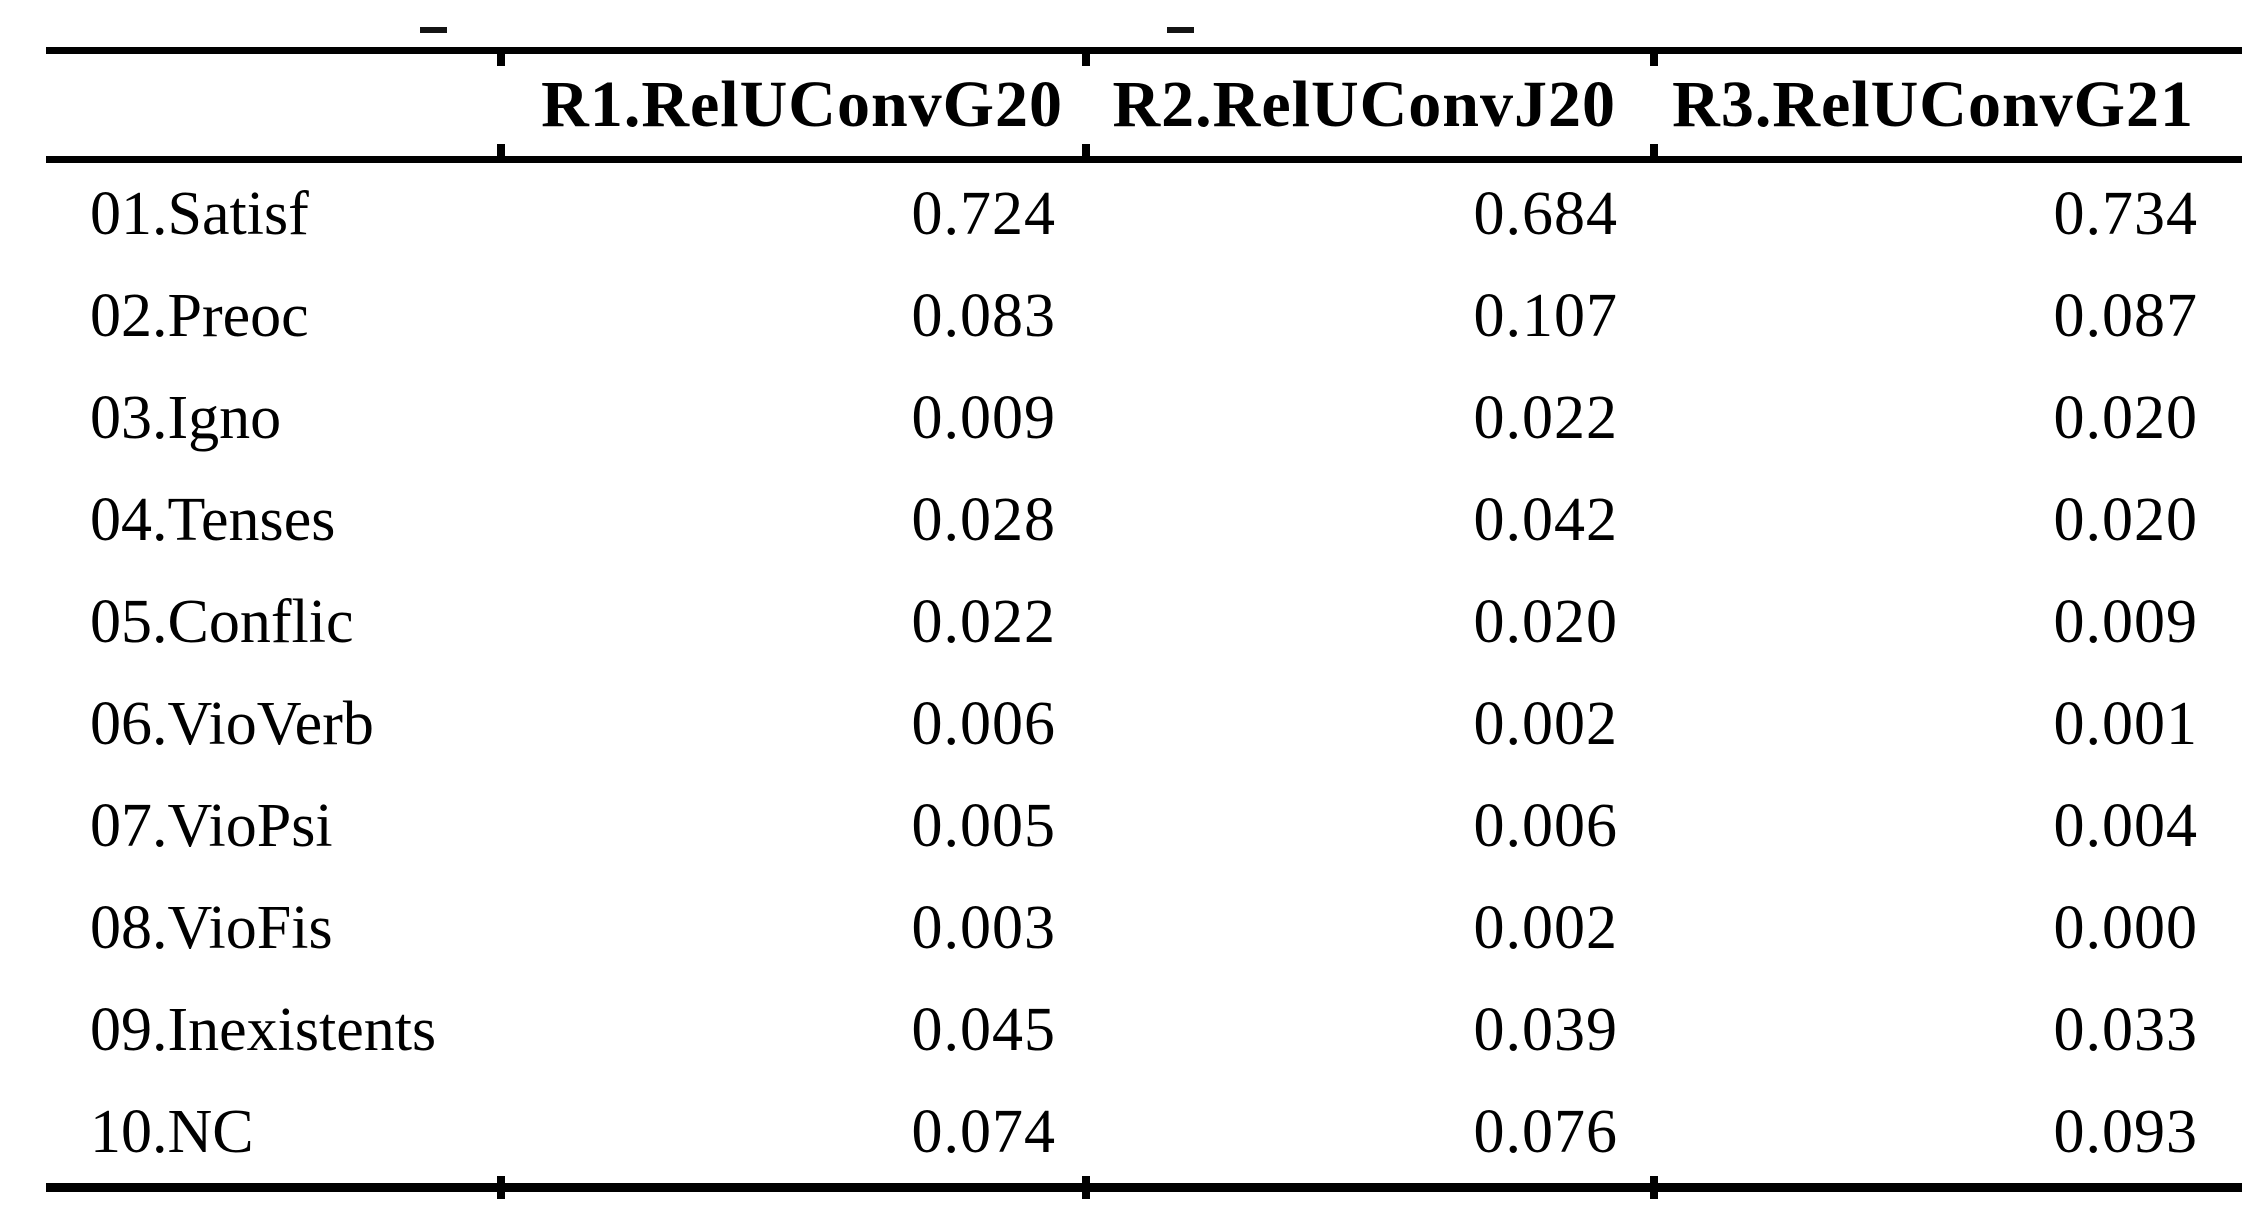  Describe the element at coordinates (983, 520) in the screenshot. I see `cell-value: 0.028` at that location.